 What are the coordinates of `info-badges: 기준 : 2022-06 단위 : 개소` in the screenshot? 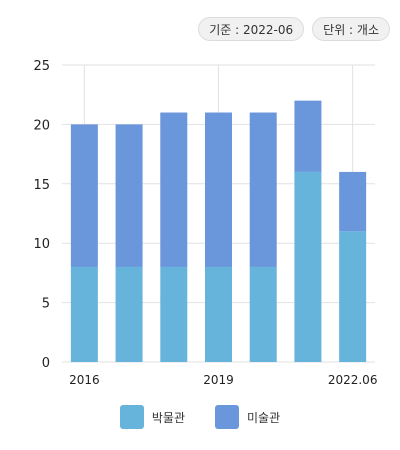 It's located at (294, 29).